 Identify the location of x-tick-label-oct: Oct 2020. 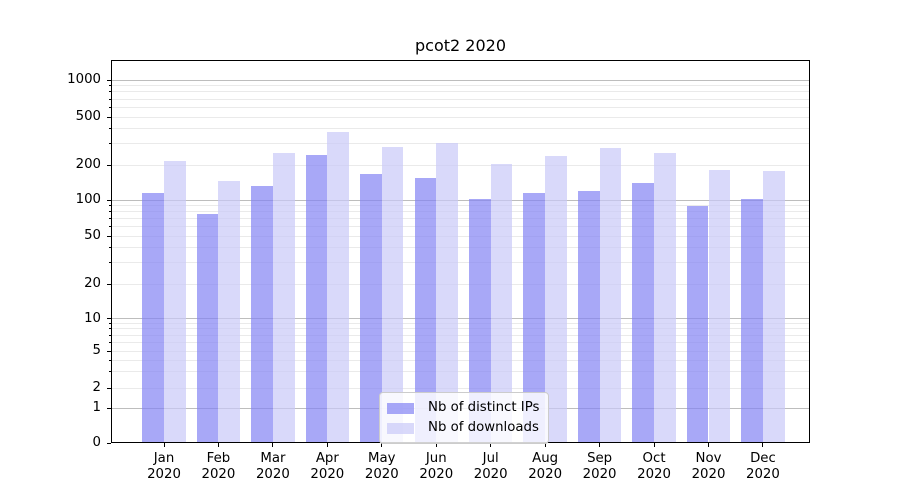
(654, 466).